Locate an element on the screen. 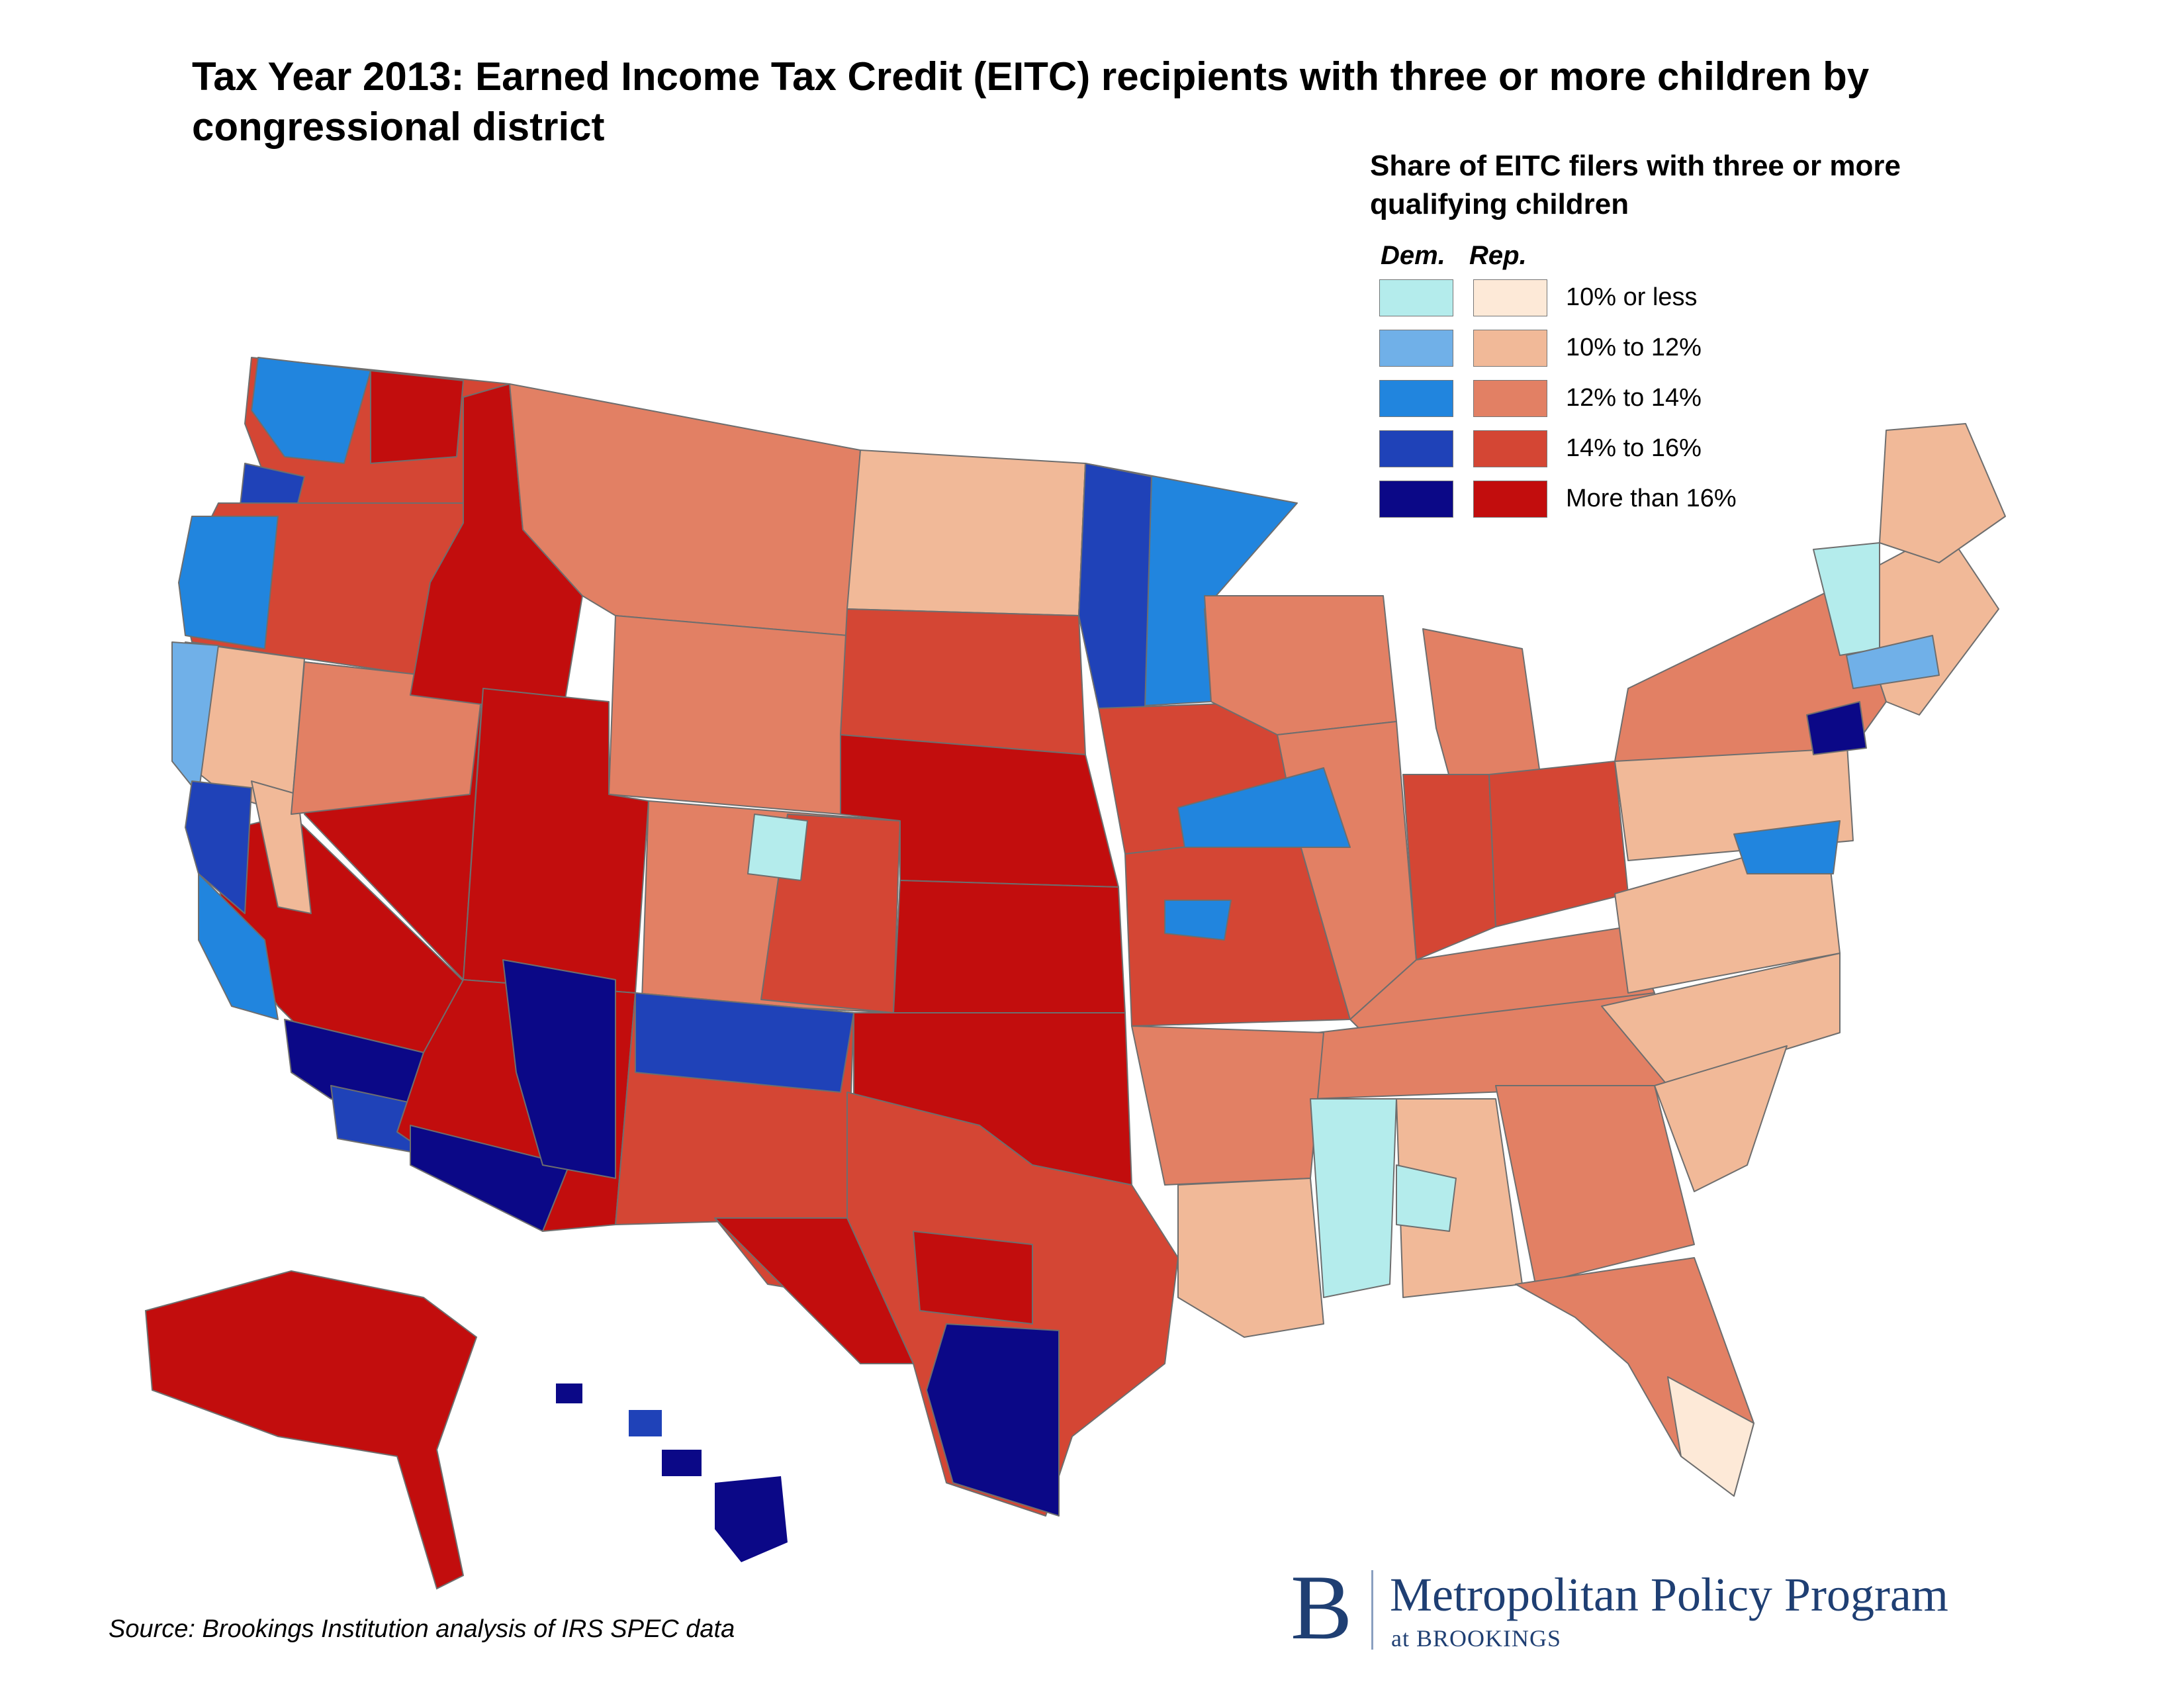  region-california-bay is located at coordinates (219, 847).